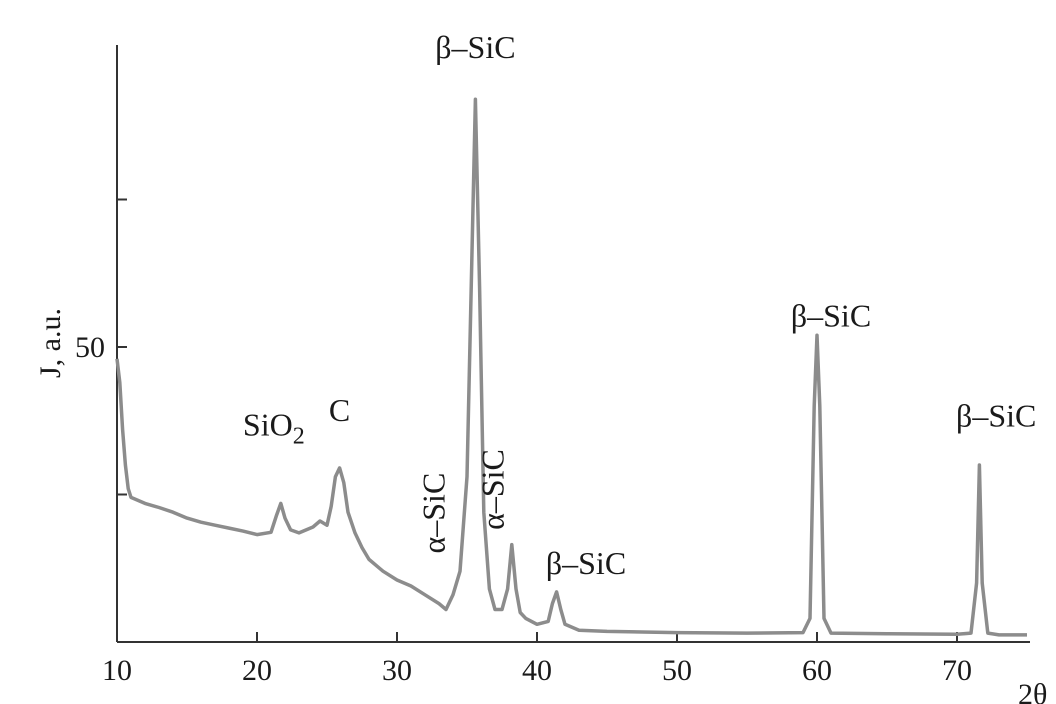  I want to click on y-tick-label: 50, so click(90, 347).